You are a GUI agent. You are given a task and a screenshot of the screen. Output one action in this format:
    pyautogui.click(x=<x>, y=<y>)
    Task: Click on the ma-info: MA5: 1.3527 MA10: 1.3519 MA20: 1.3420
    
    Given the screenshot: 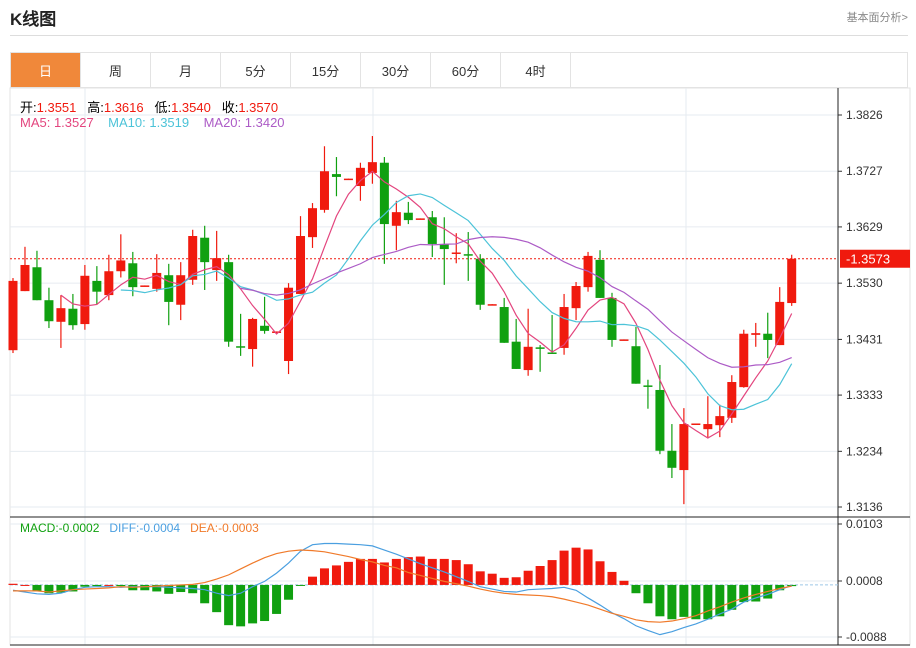 What is the action you would take?
    pyautogui.click(x=152, y=122)
    